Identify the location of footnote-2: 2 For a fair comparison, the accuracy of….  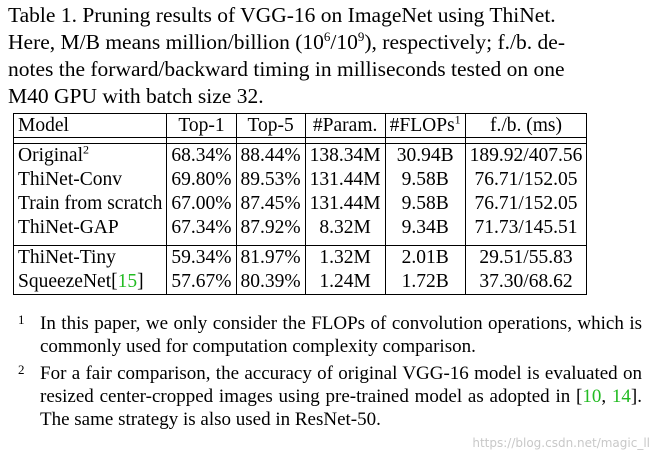
(330, 396).